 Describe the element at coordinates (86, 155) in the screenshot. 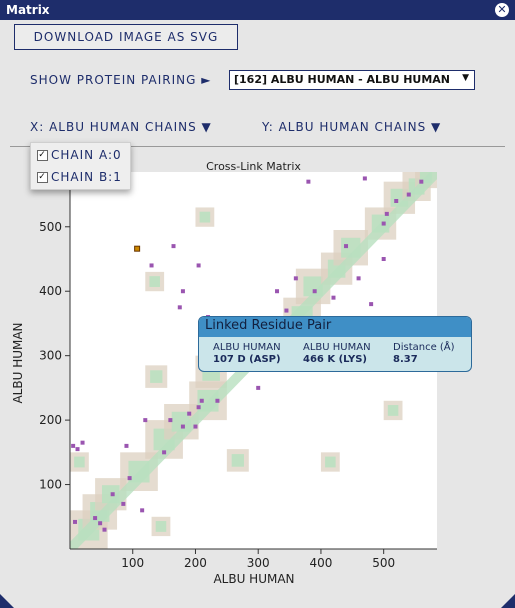

I see `chain-a-label: CHAIN A:0` at that location.